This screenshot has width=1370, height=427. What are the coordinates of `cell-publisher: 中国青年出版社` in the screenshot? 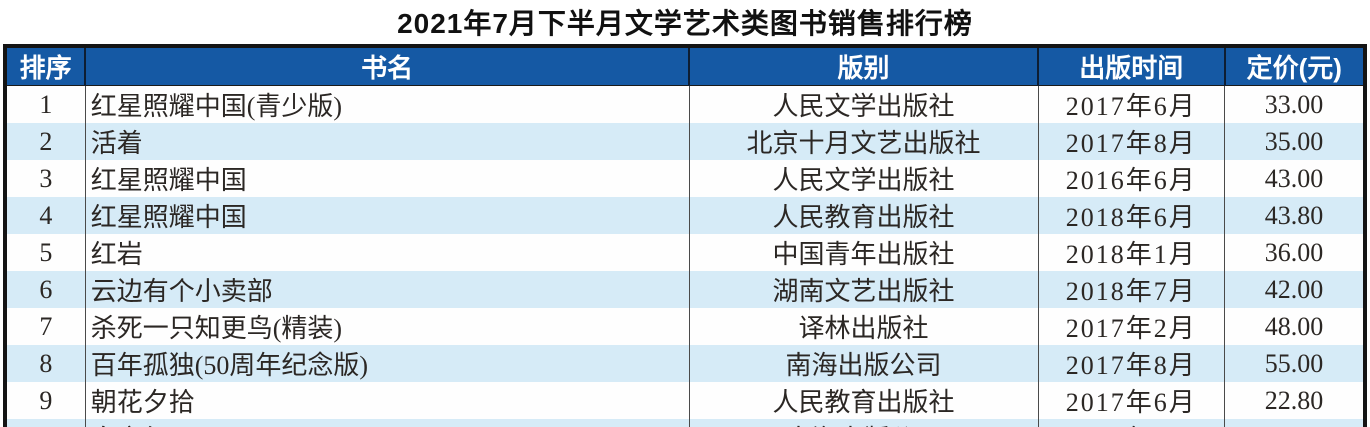 It's located at (863, 252).